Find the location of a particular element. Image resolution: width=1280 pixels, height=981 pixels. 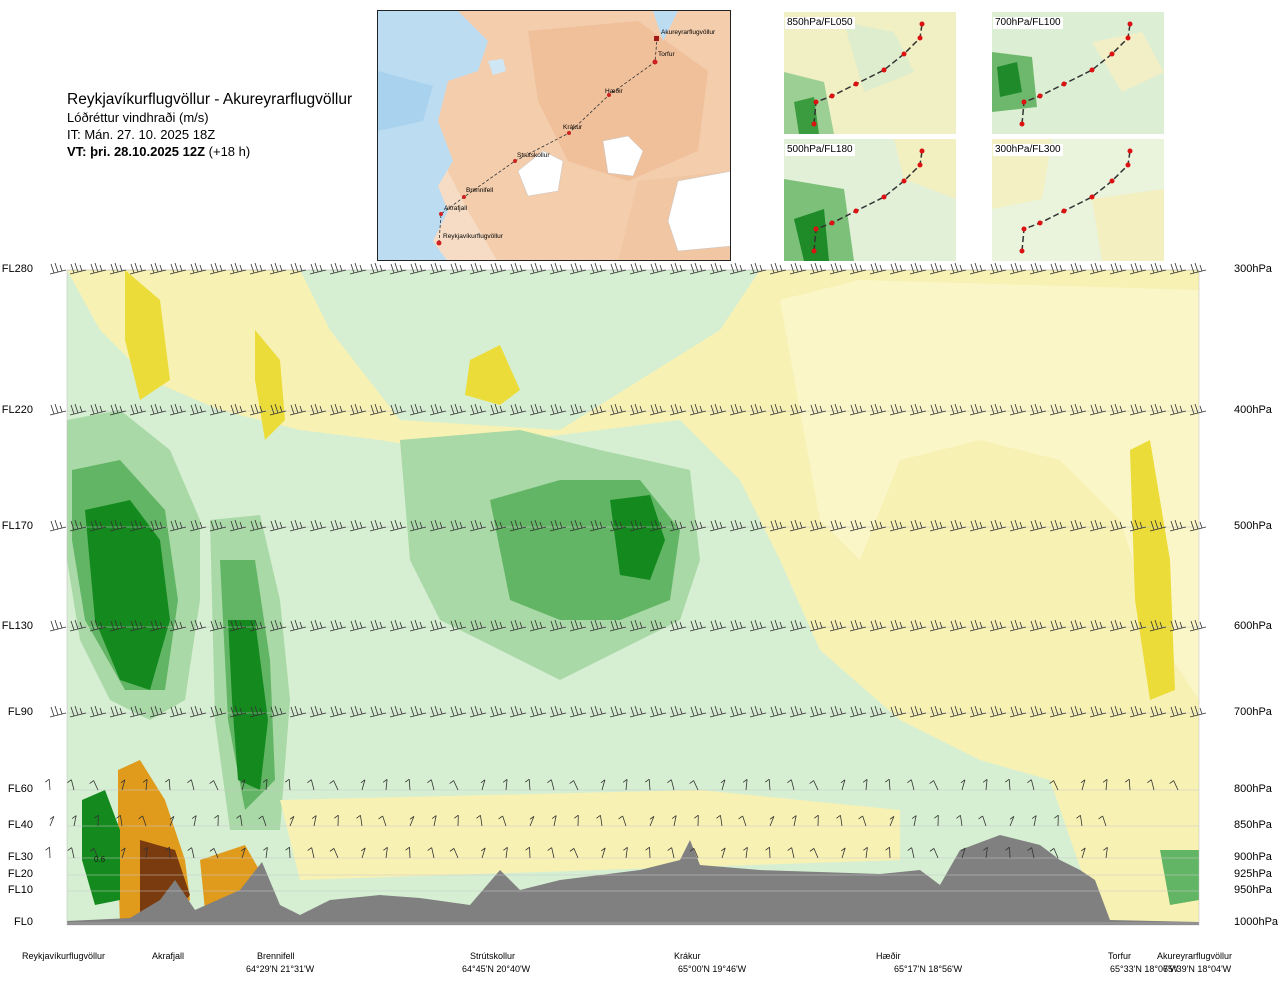

map-label-akureyri: Akureyrarflugvöllur is located at coordinates (688, 32).